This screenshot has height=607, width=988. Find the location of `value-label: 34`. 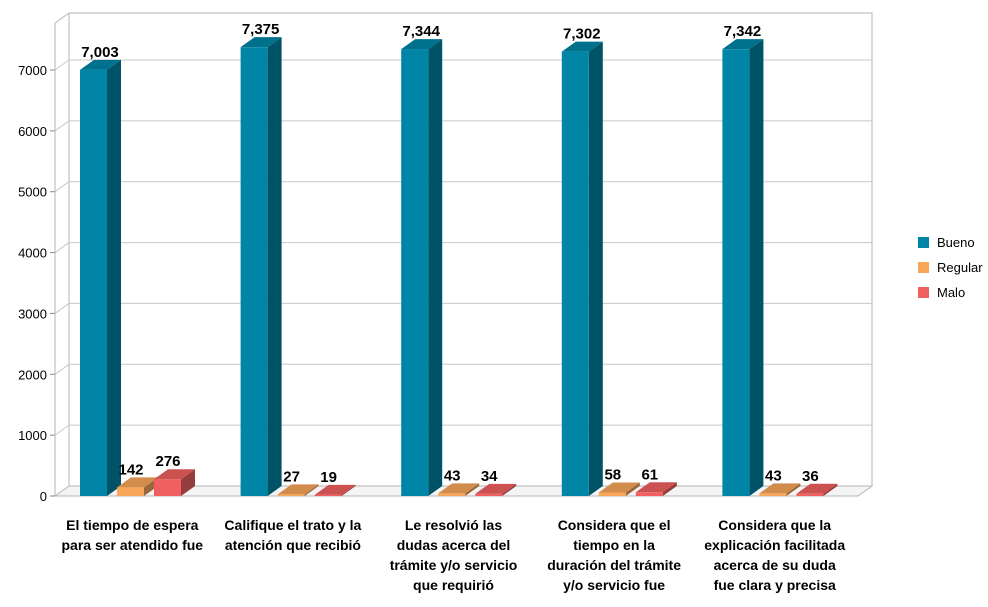

value-label: 34 is located at coordinates (489, 476).